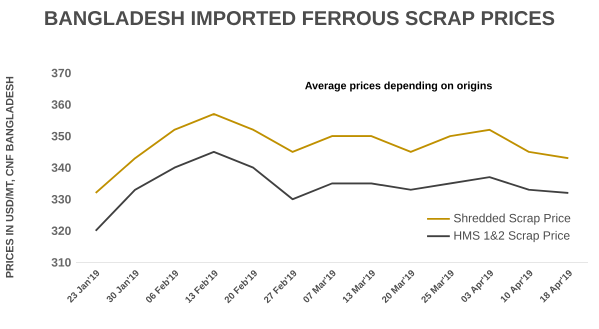 The width and height of the screenshot is (599, 329). Describe the element at coordinates (398, 86) in the screenshot. I see `text: Average prices depending on origins` at that location.